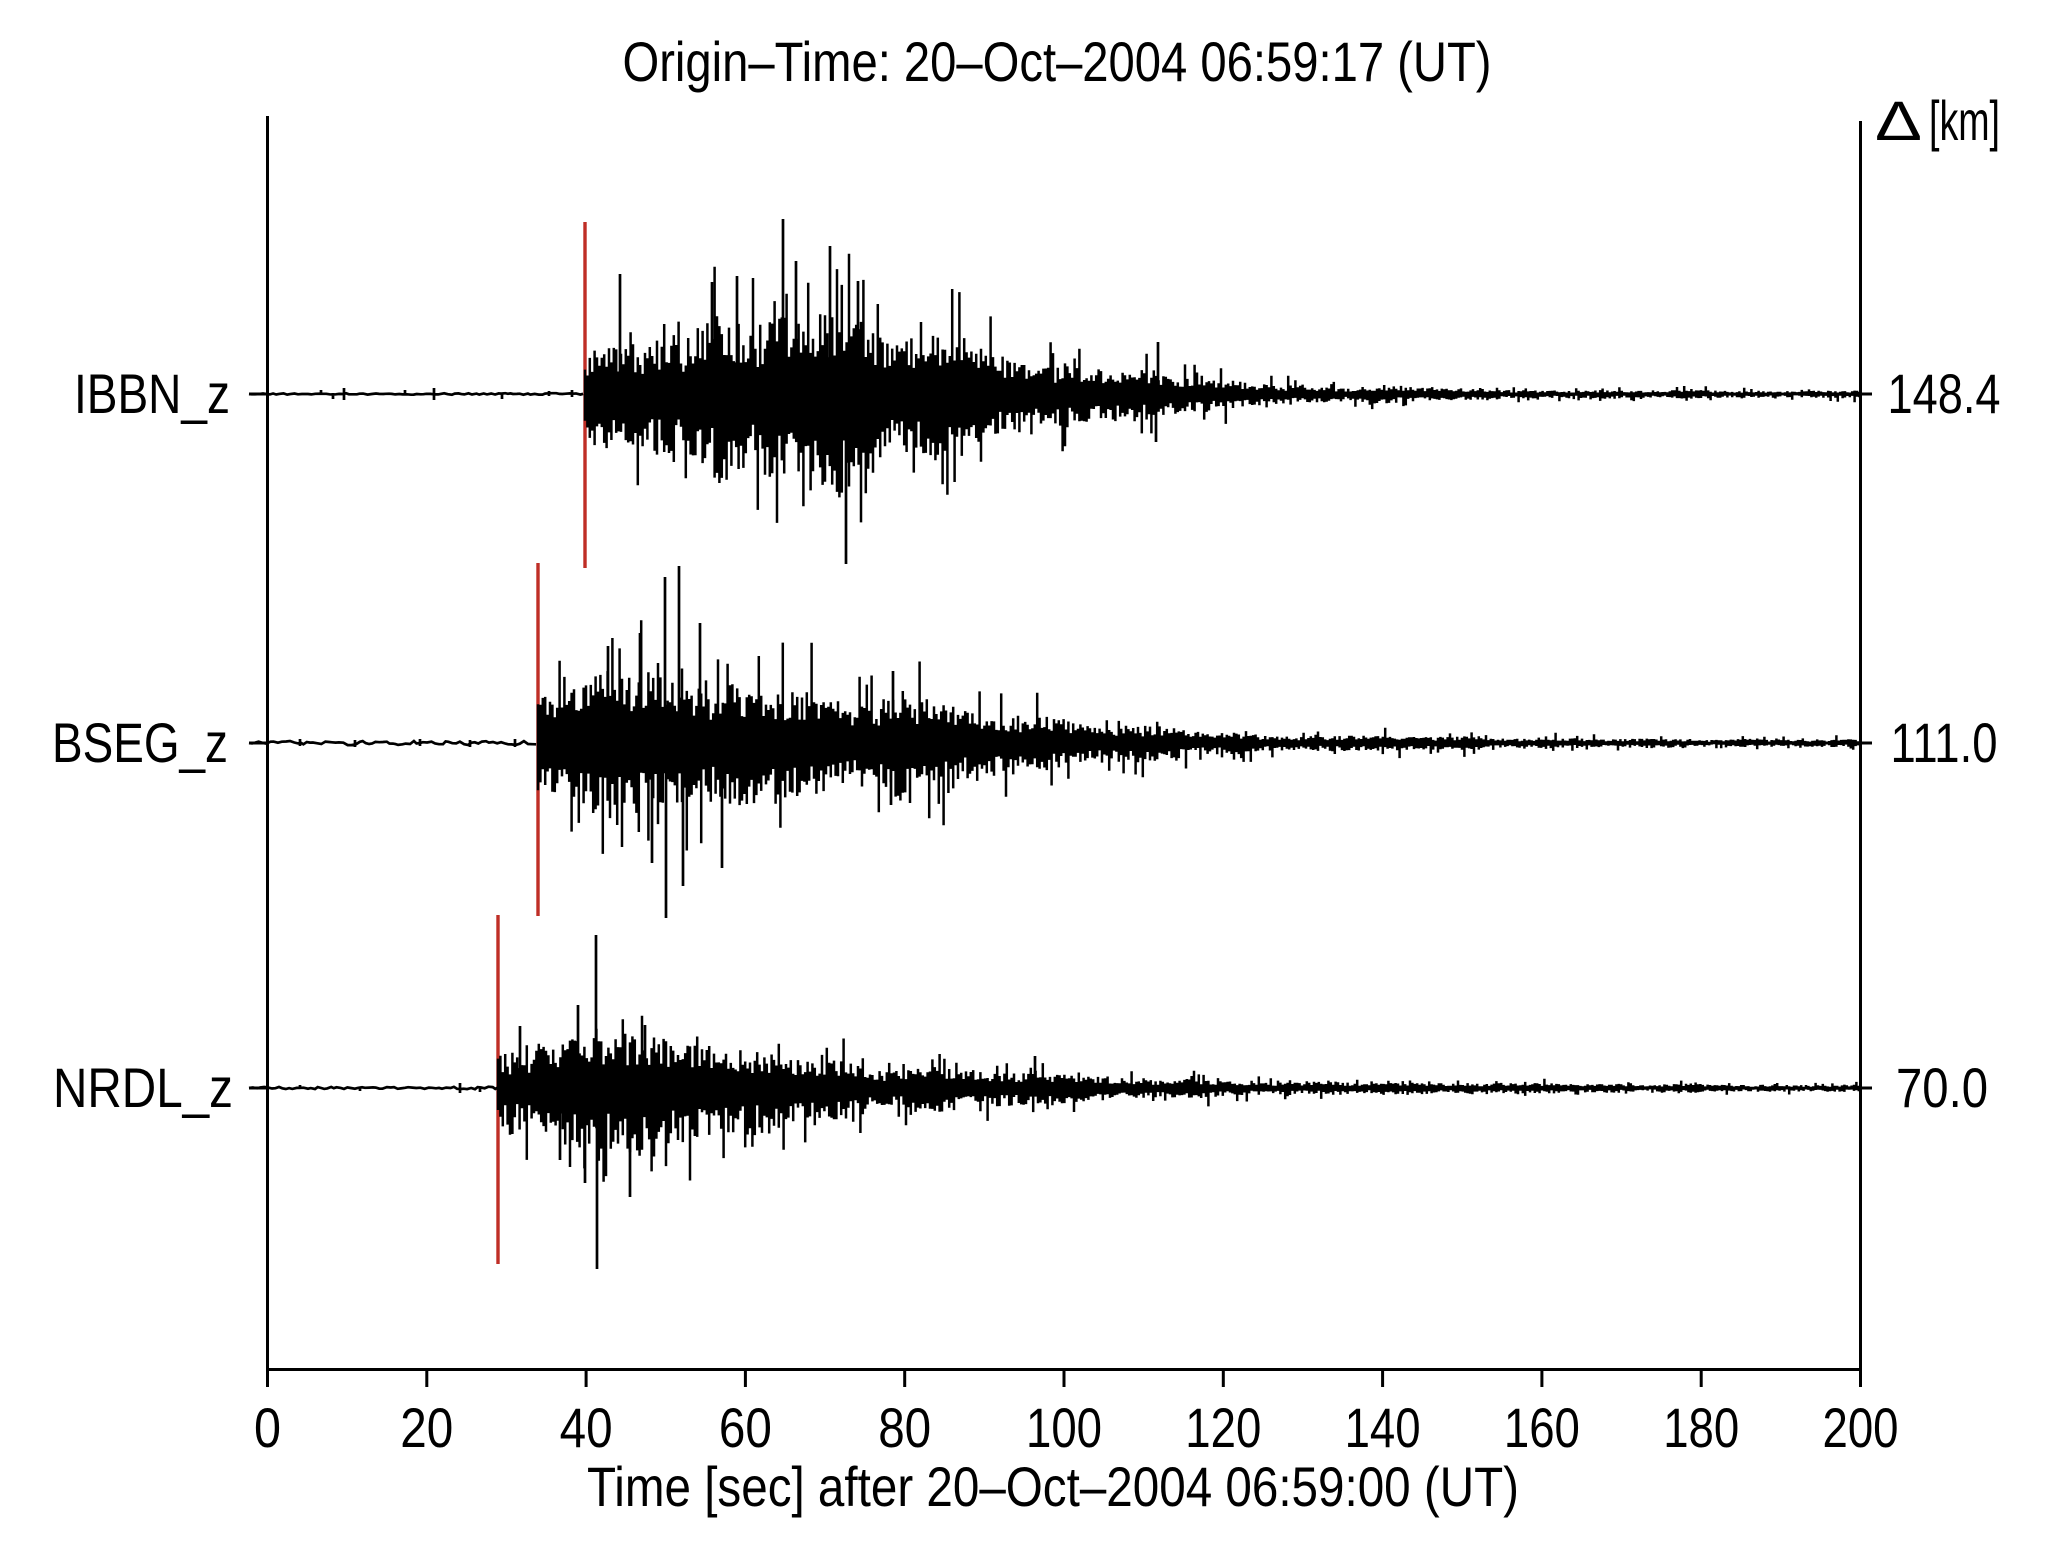 This screenshot has height=1542, width=2048. Describe the element at coordinates (1057, 61) in the screenshot. I see `svg-text:Origin–Time: 20–Oct–2004 06:59: Origin–Time: 20–Oct–2004 06:59:17 (UT)` at that location.